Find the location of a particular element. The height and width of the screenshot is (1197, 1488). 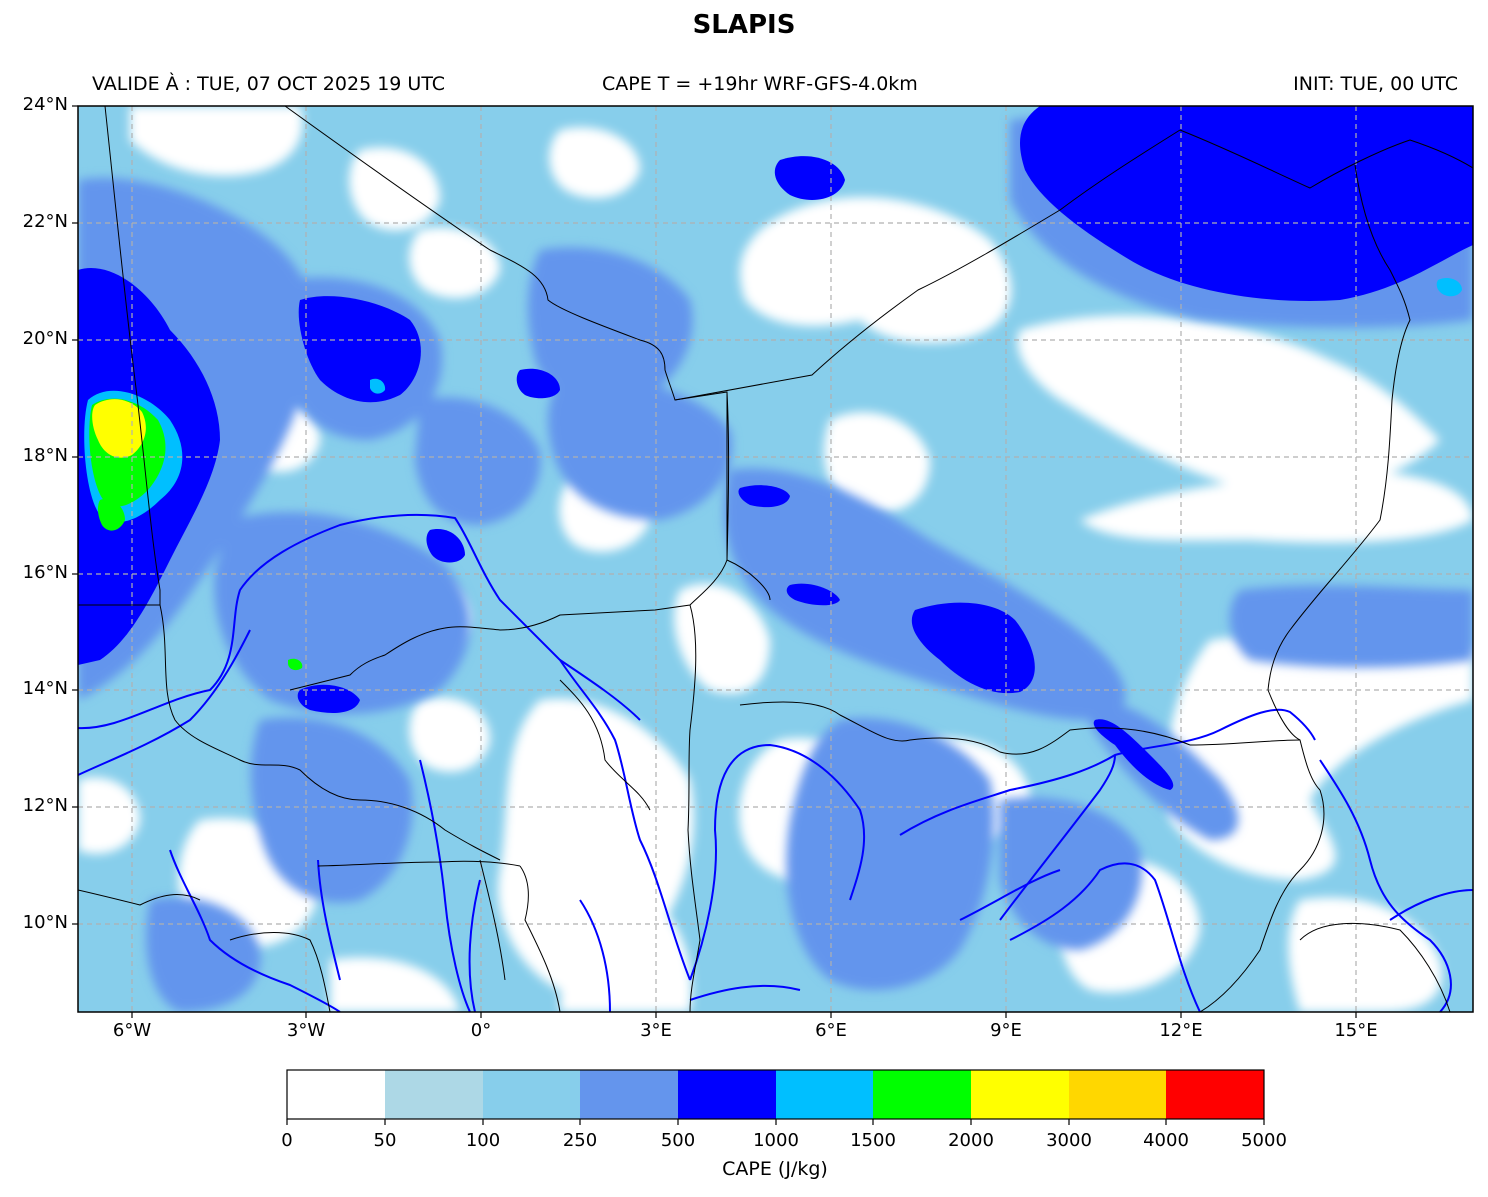

colorbar is located at coordinates (775, 1097).